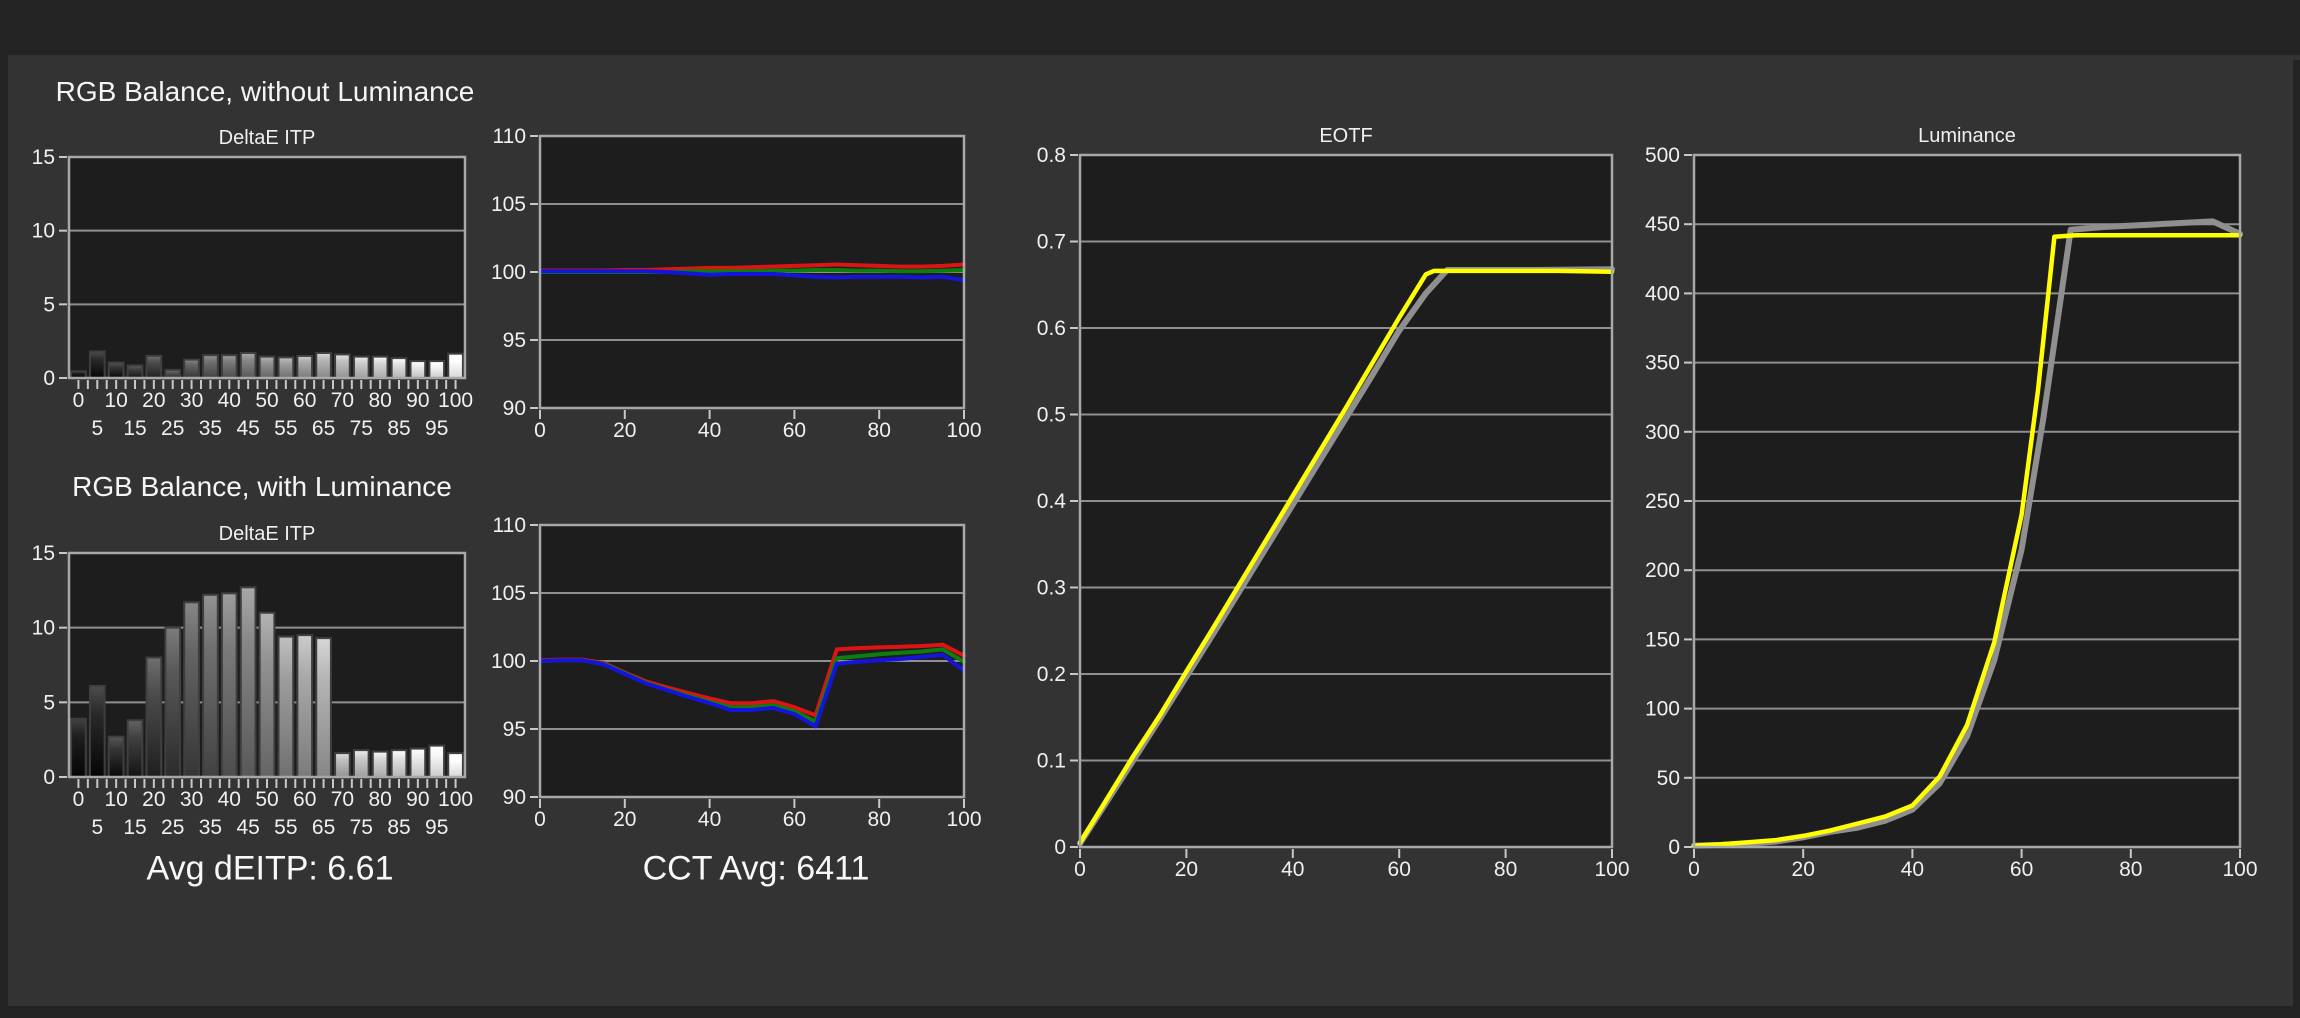  What do you see at coordinates (1051, 415) in the screenshot?
I see `svg-text: 0.5` at bounding box center [1051, 415].